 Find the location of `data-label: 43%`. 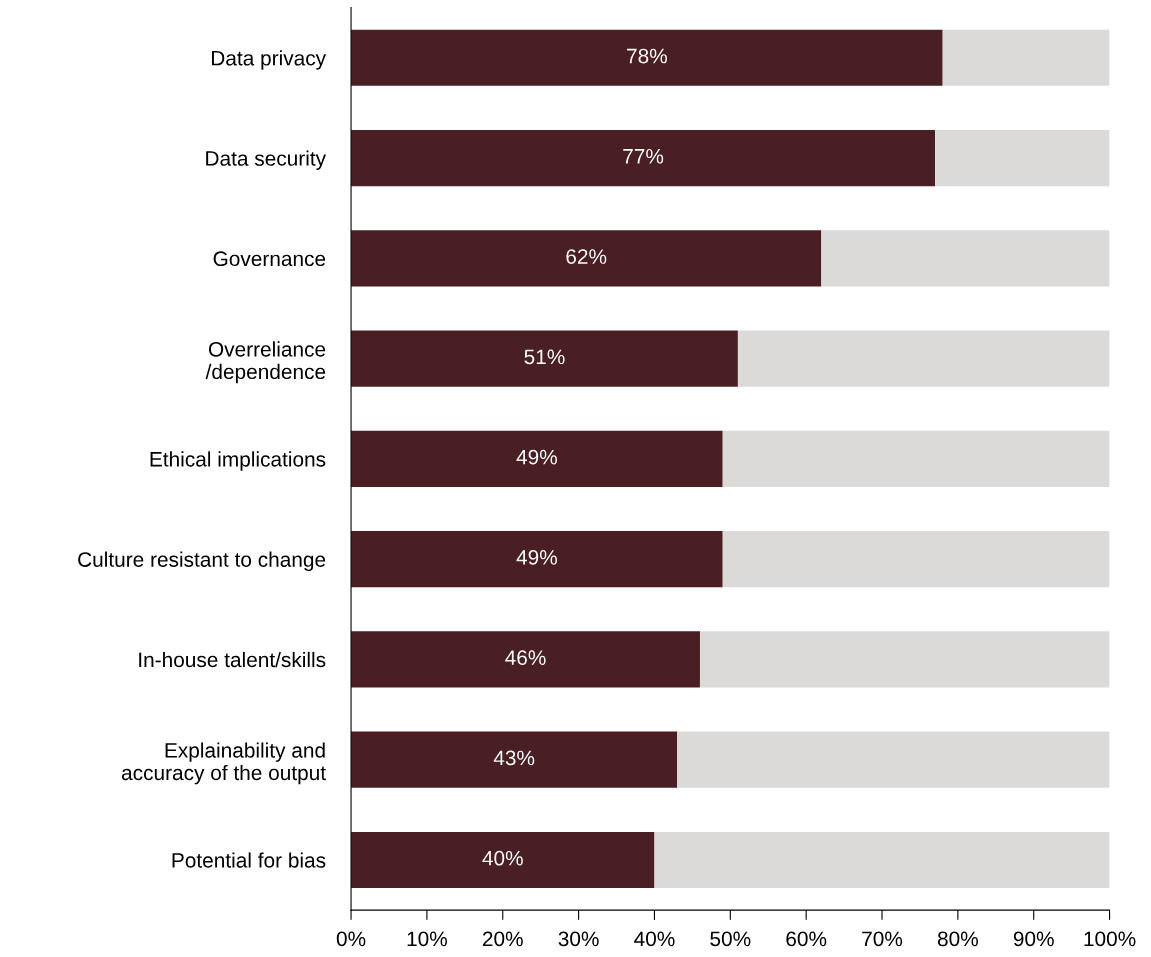

data-label: 43% is located at coordinates (514, 758).